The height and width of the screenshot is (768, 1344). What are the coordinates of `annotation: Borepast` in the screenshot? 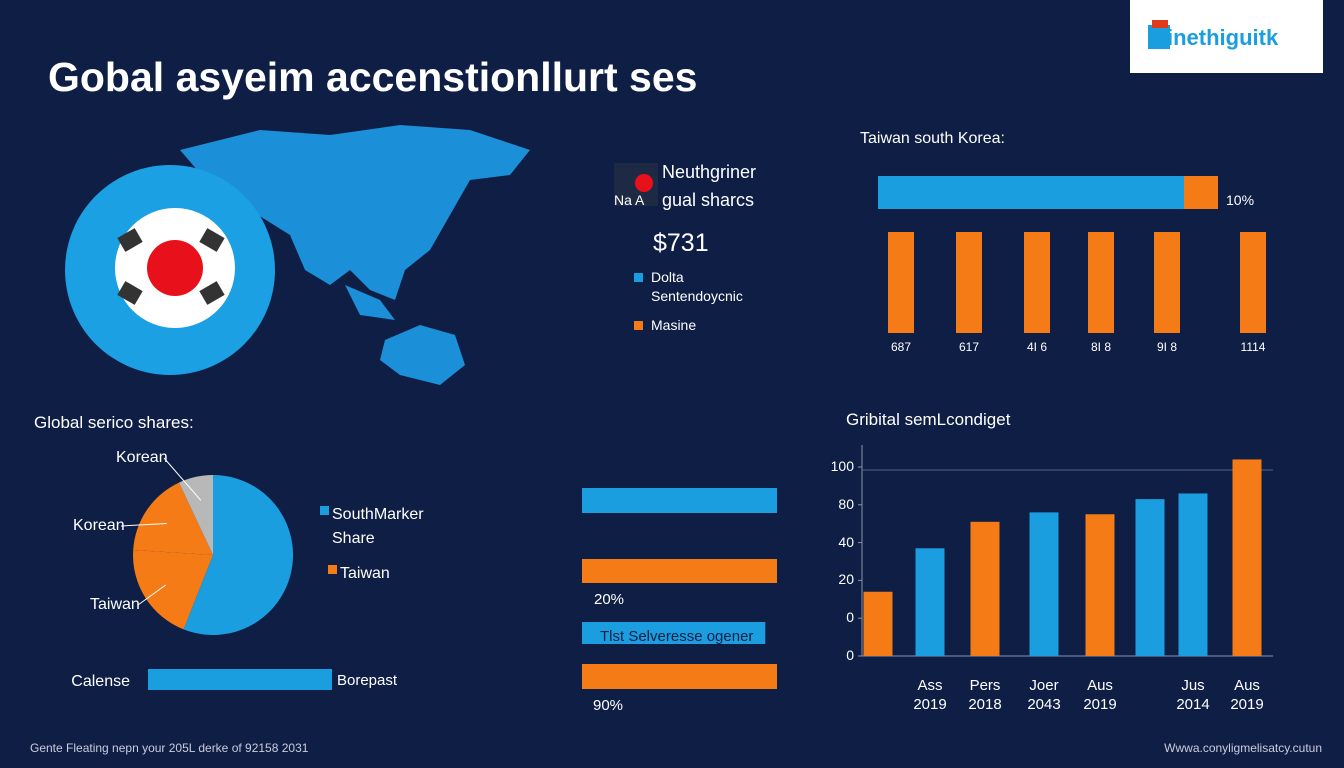 It's located at (367, 680).